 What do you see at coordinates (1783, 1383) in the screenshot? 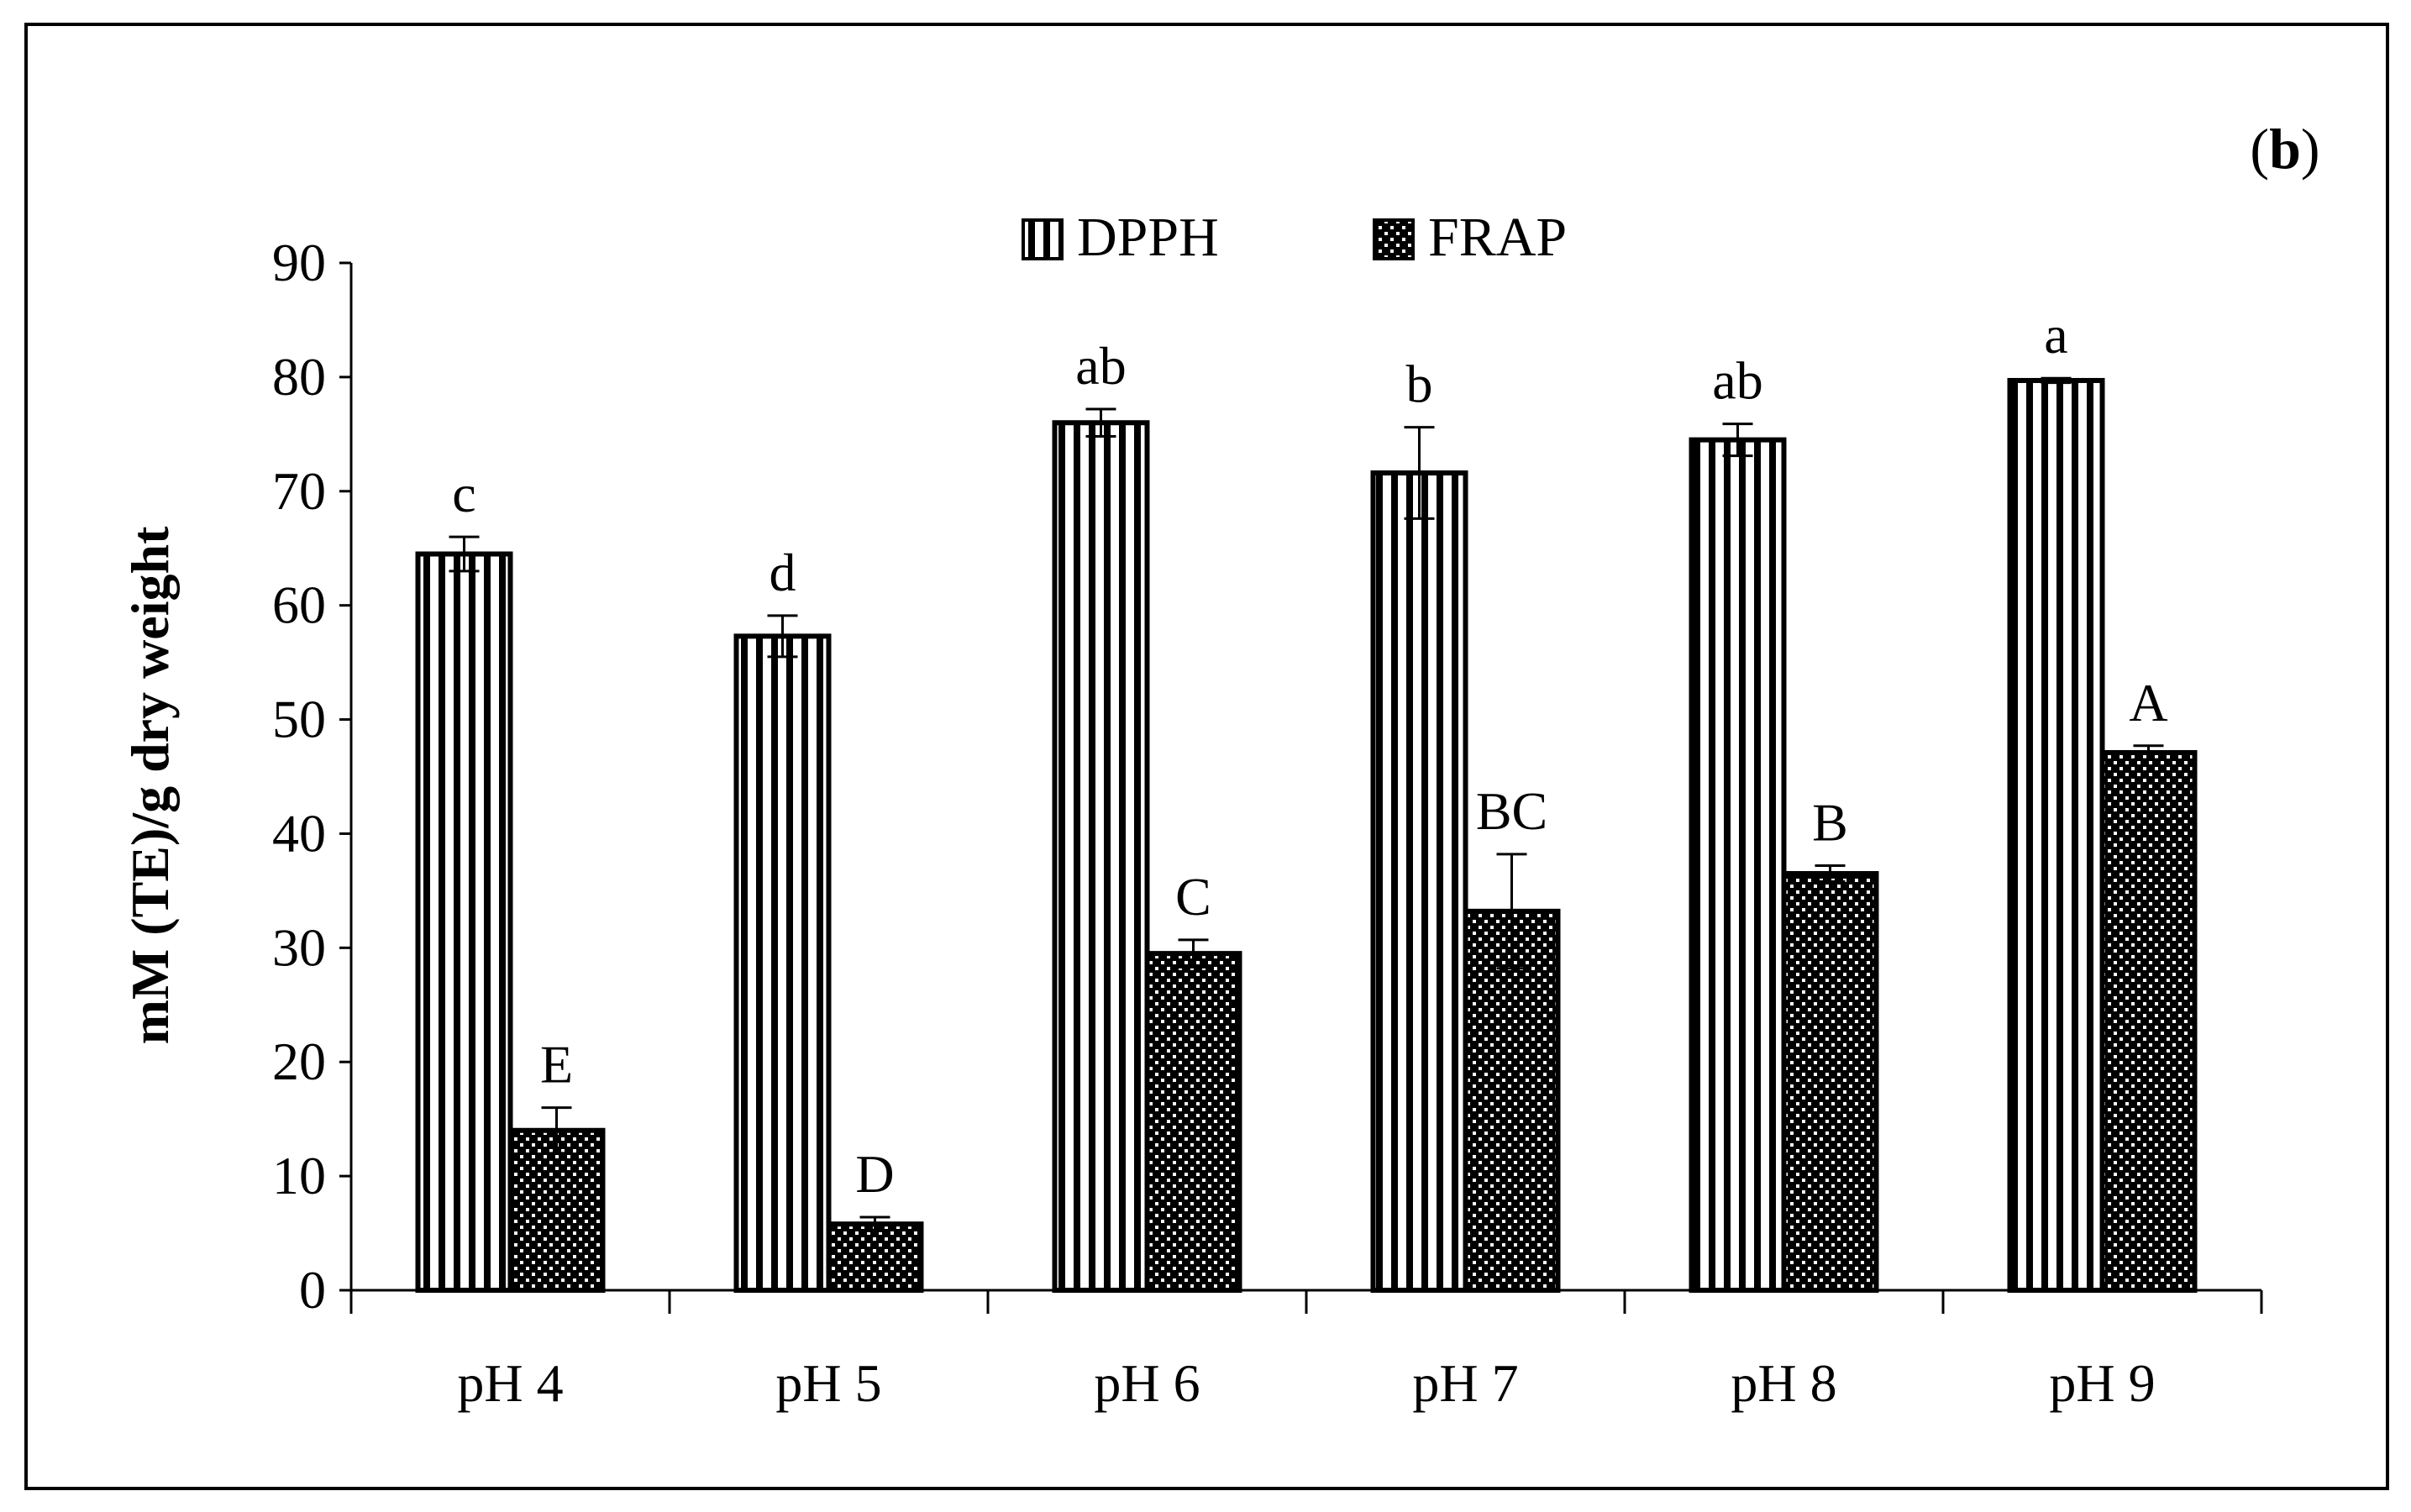
I see `x-tick-label: pH 8` at bounding box center [1783, 1383].